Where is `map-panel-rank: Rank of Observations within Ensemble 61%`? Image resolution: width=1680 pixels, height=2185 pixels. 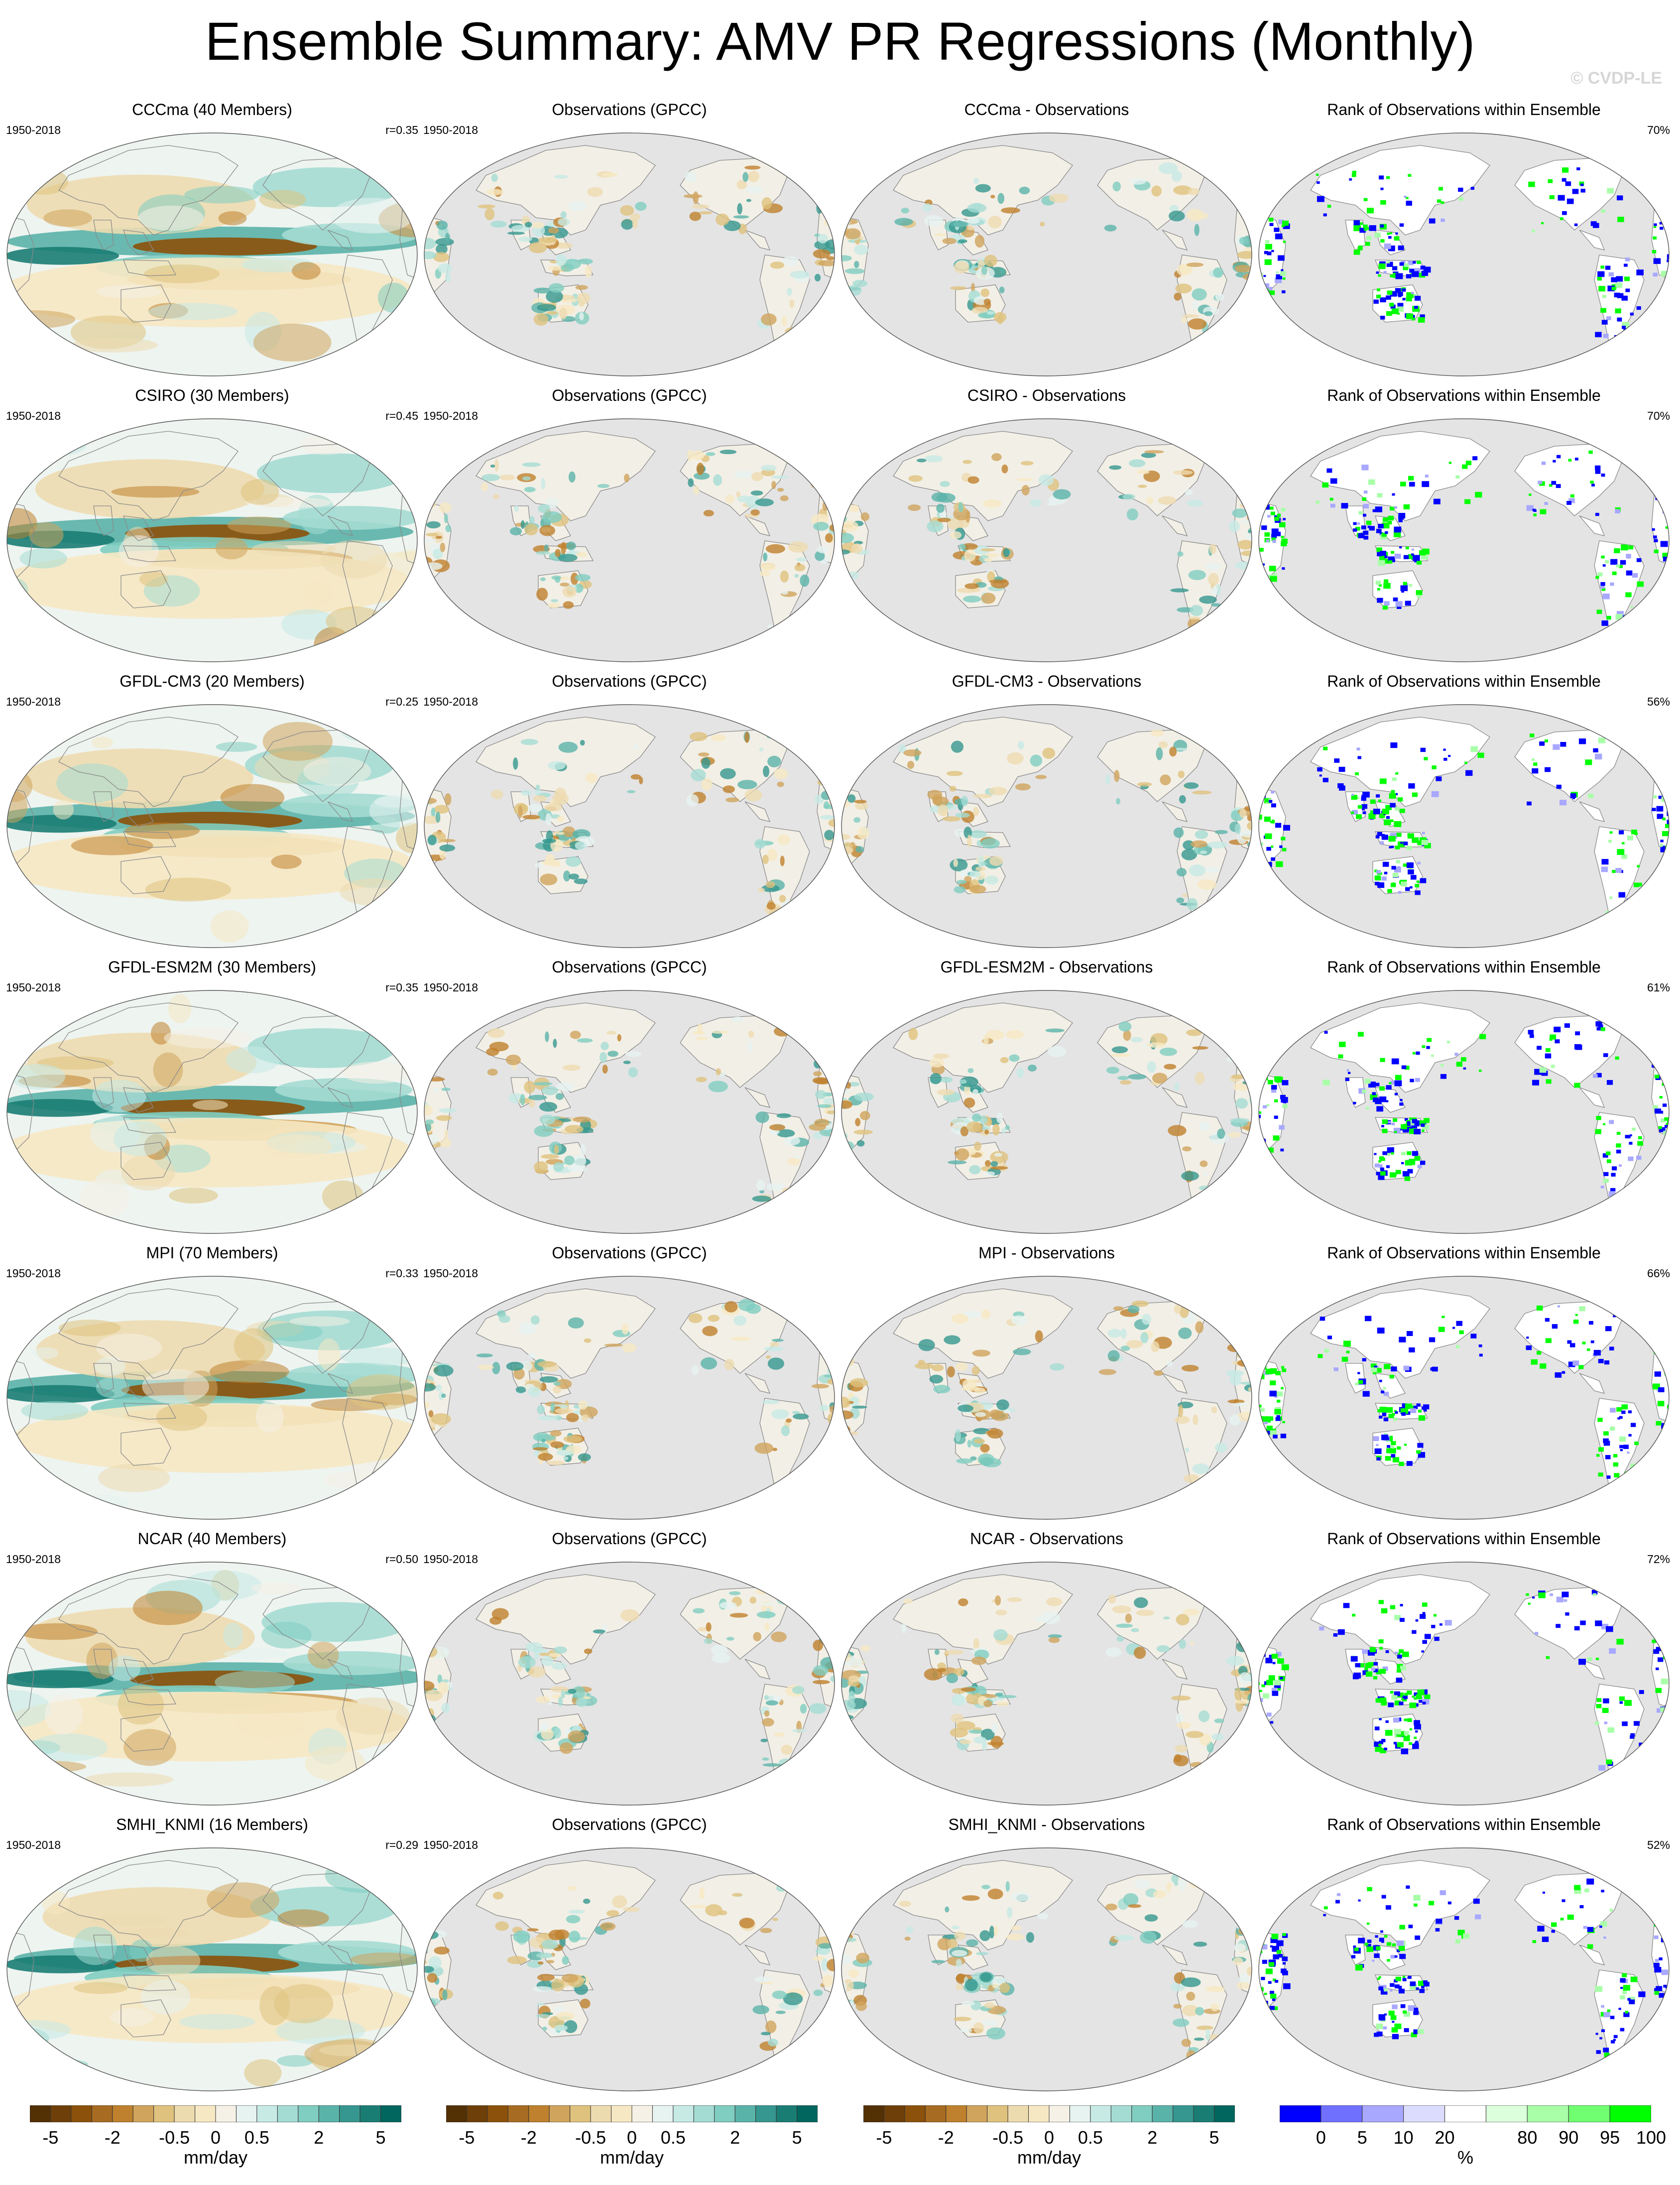 map-panel-rank: Rank of Observations within Ensemble 61% is located at coordinates (1464, 1096).